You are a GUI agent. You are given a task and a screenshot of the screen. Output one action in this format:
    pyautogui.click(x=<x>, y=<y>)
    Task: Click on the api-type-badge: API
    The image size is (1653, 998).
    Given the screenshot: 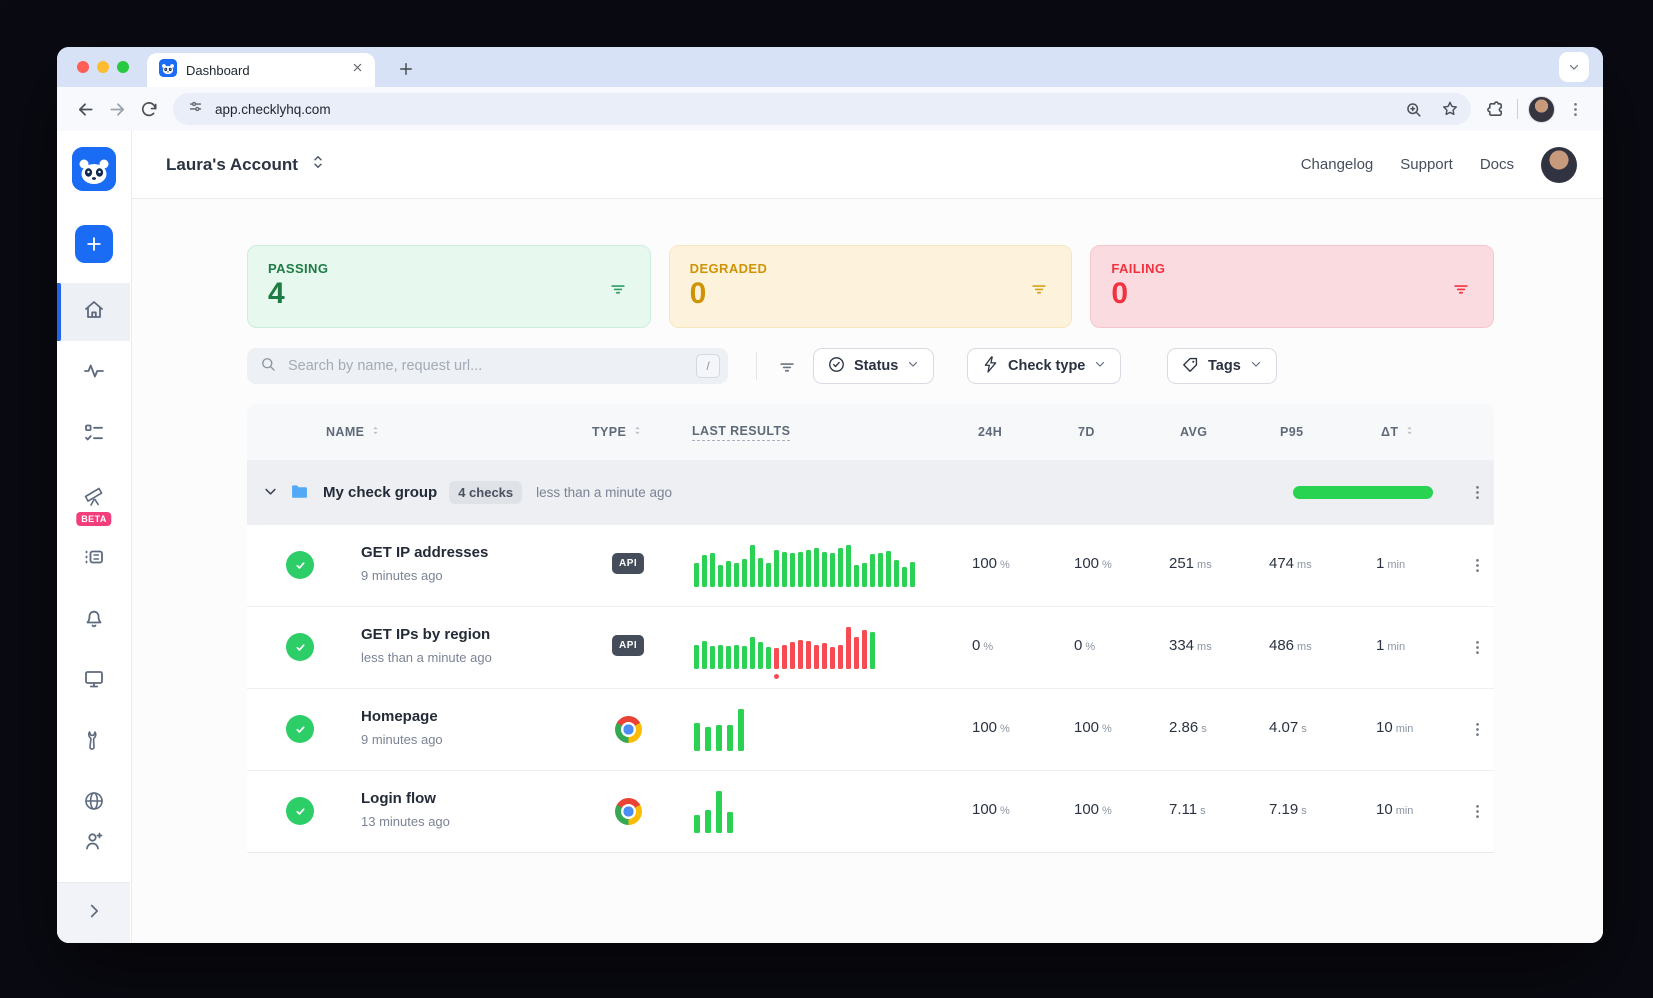 What is the action you would take?
    pyautogui.click(x=628, y=563)
    